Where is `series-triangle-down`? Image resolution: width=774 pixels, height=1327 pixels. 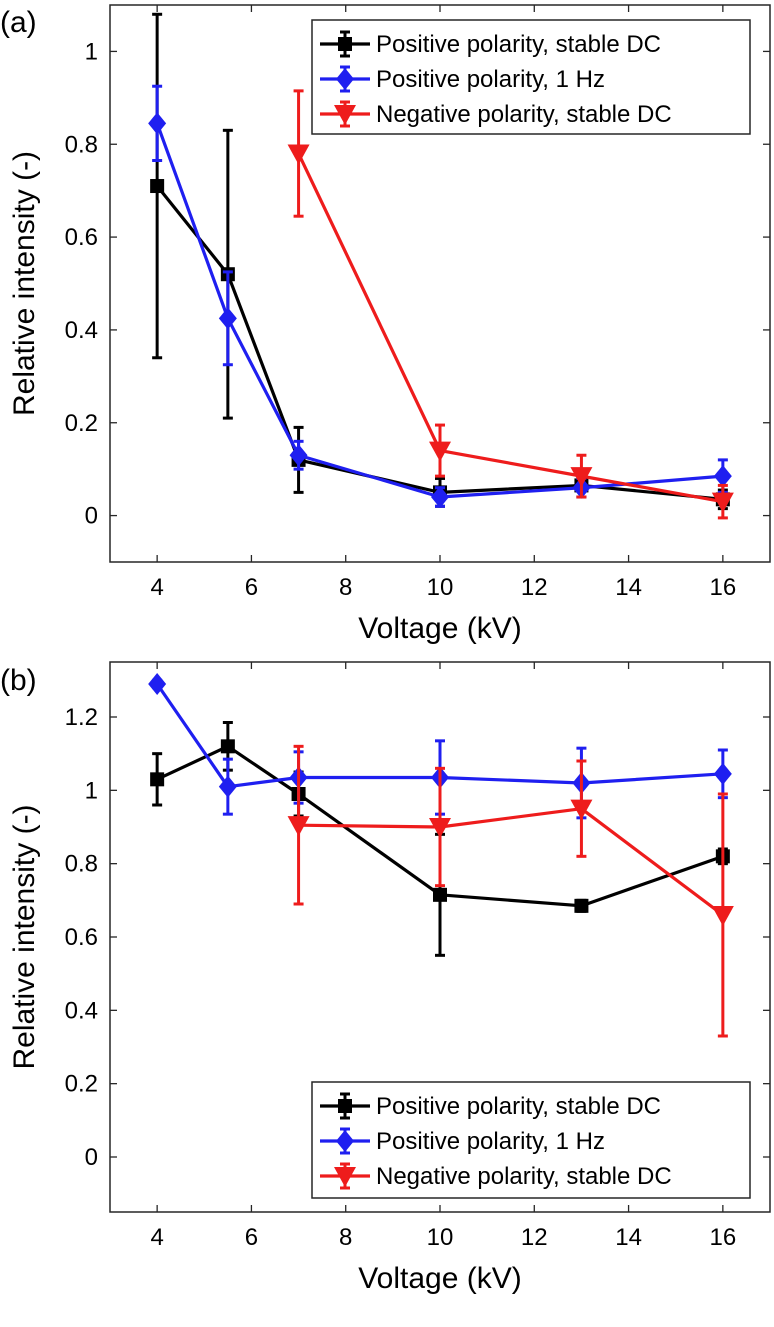
series-triangle-down is located at coordinates (510, 891).